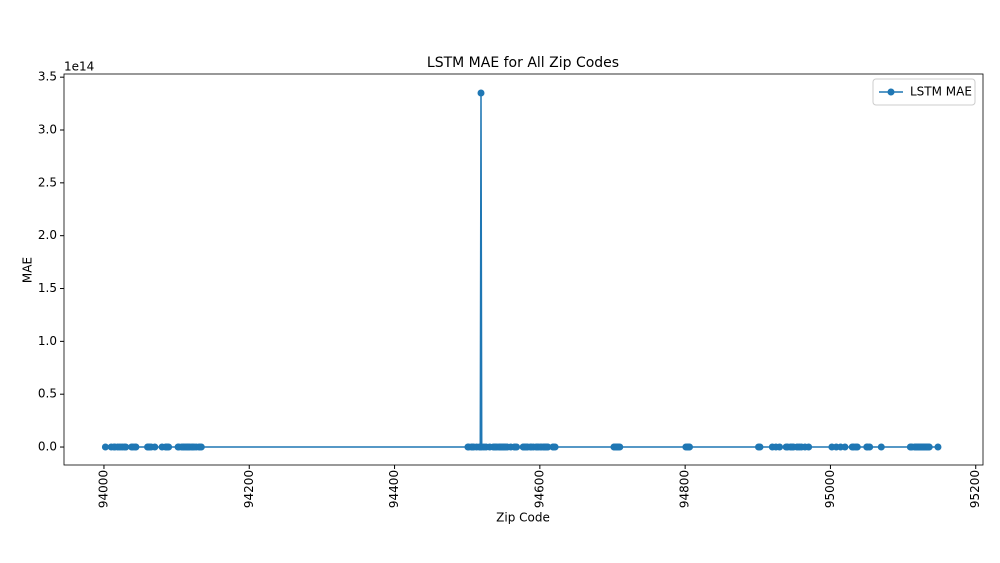 Image resolution: width=1000 pixels, height=563 pixels. What do you see at coordinates (103, 489) in the screenshot?
I see `x-tick-label: 94000` at bounding box center [103, 489].